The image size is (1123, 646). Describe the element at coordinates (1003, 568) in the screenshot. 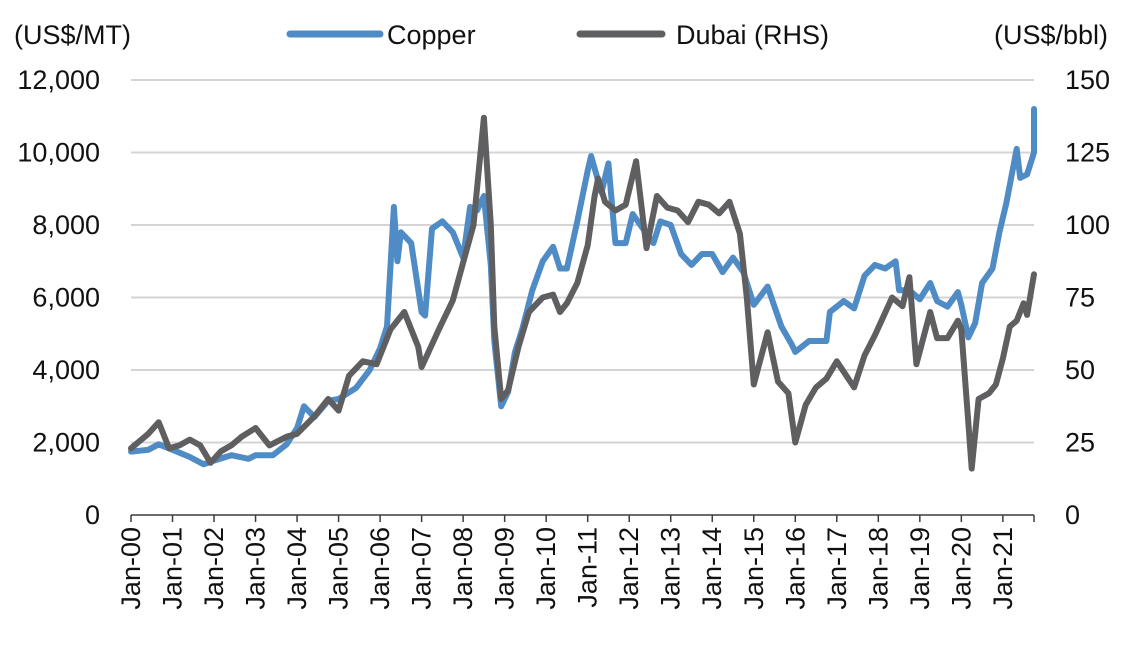

I see `x-tick-label: Jan-21` at that location.